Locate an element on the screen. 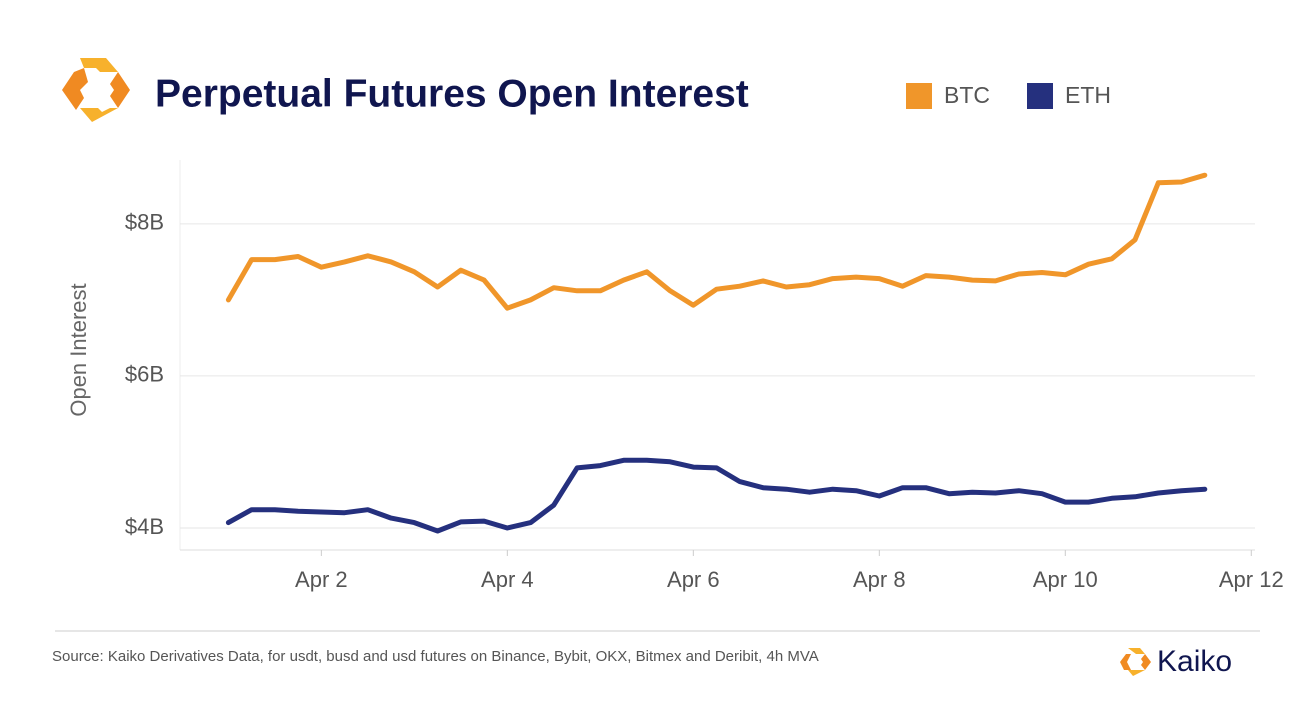 This screenshot has width=1312, height=712. brand-name: Kaiko is located at coordinates (1194, 661).